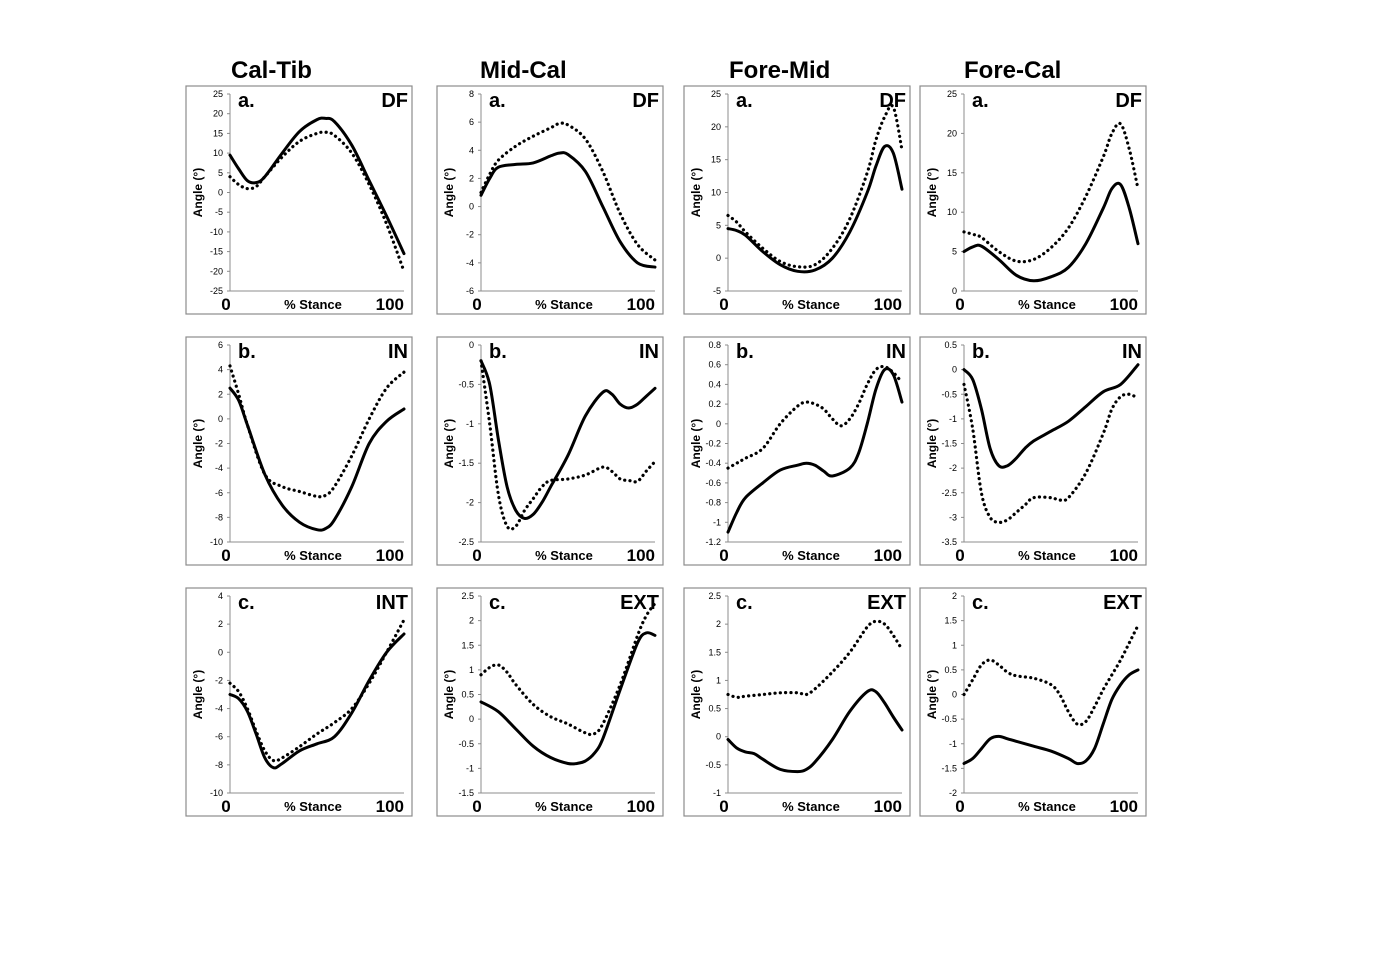 This screenshot has width=1378, height=974. What do you see at coordinates (216, 291) in the screenshot?
I see `y-tick-label: -25` at bounding box center [216, 291].